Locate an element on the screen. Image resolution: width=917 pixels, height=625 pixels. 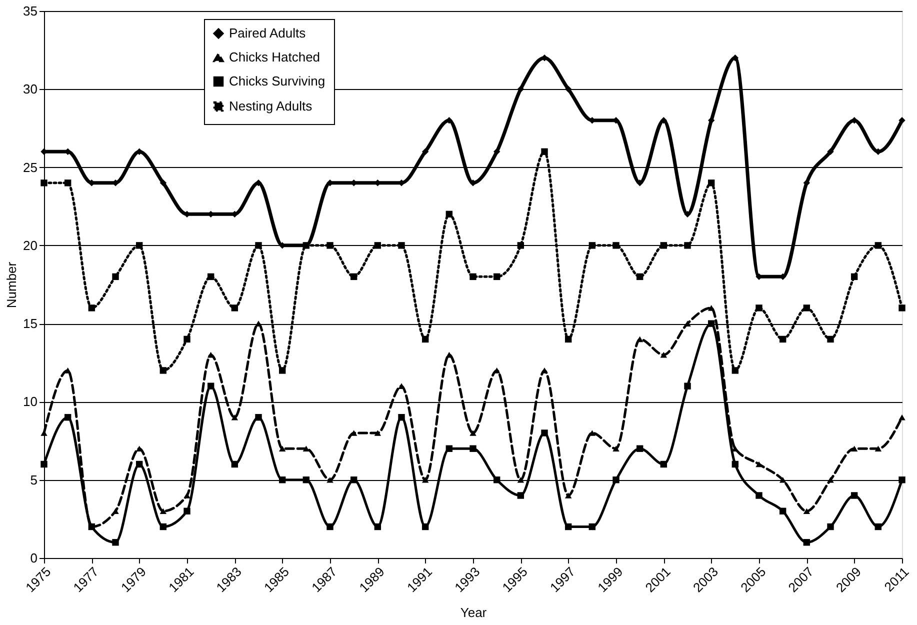
legend-label: Nesting Adults is located at coordinates (271, 106).